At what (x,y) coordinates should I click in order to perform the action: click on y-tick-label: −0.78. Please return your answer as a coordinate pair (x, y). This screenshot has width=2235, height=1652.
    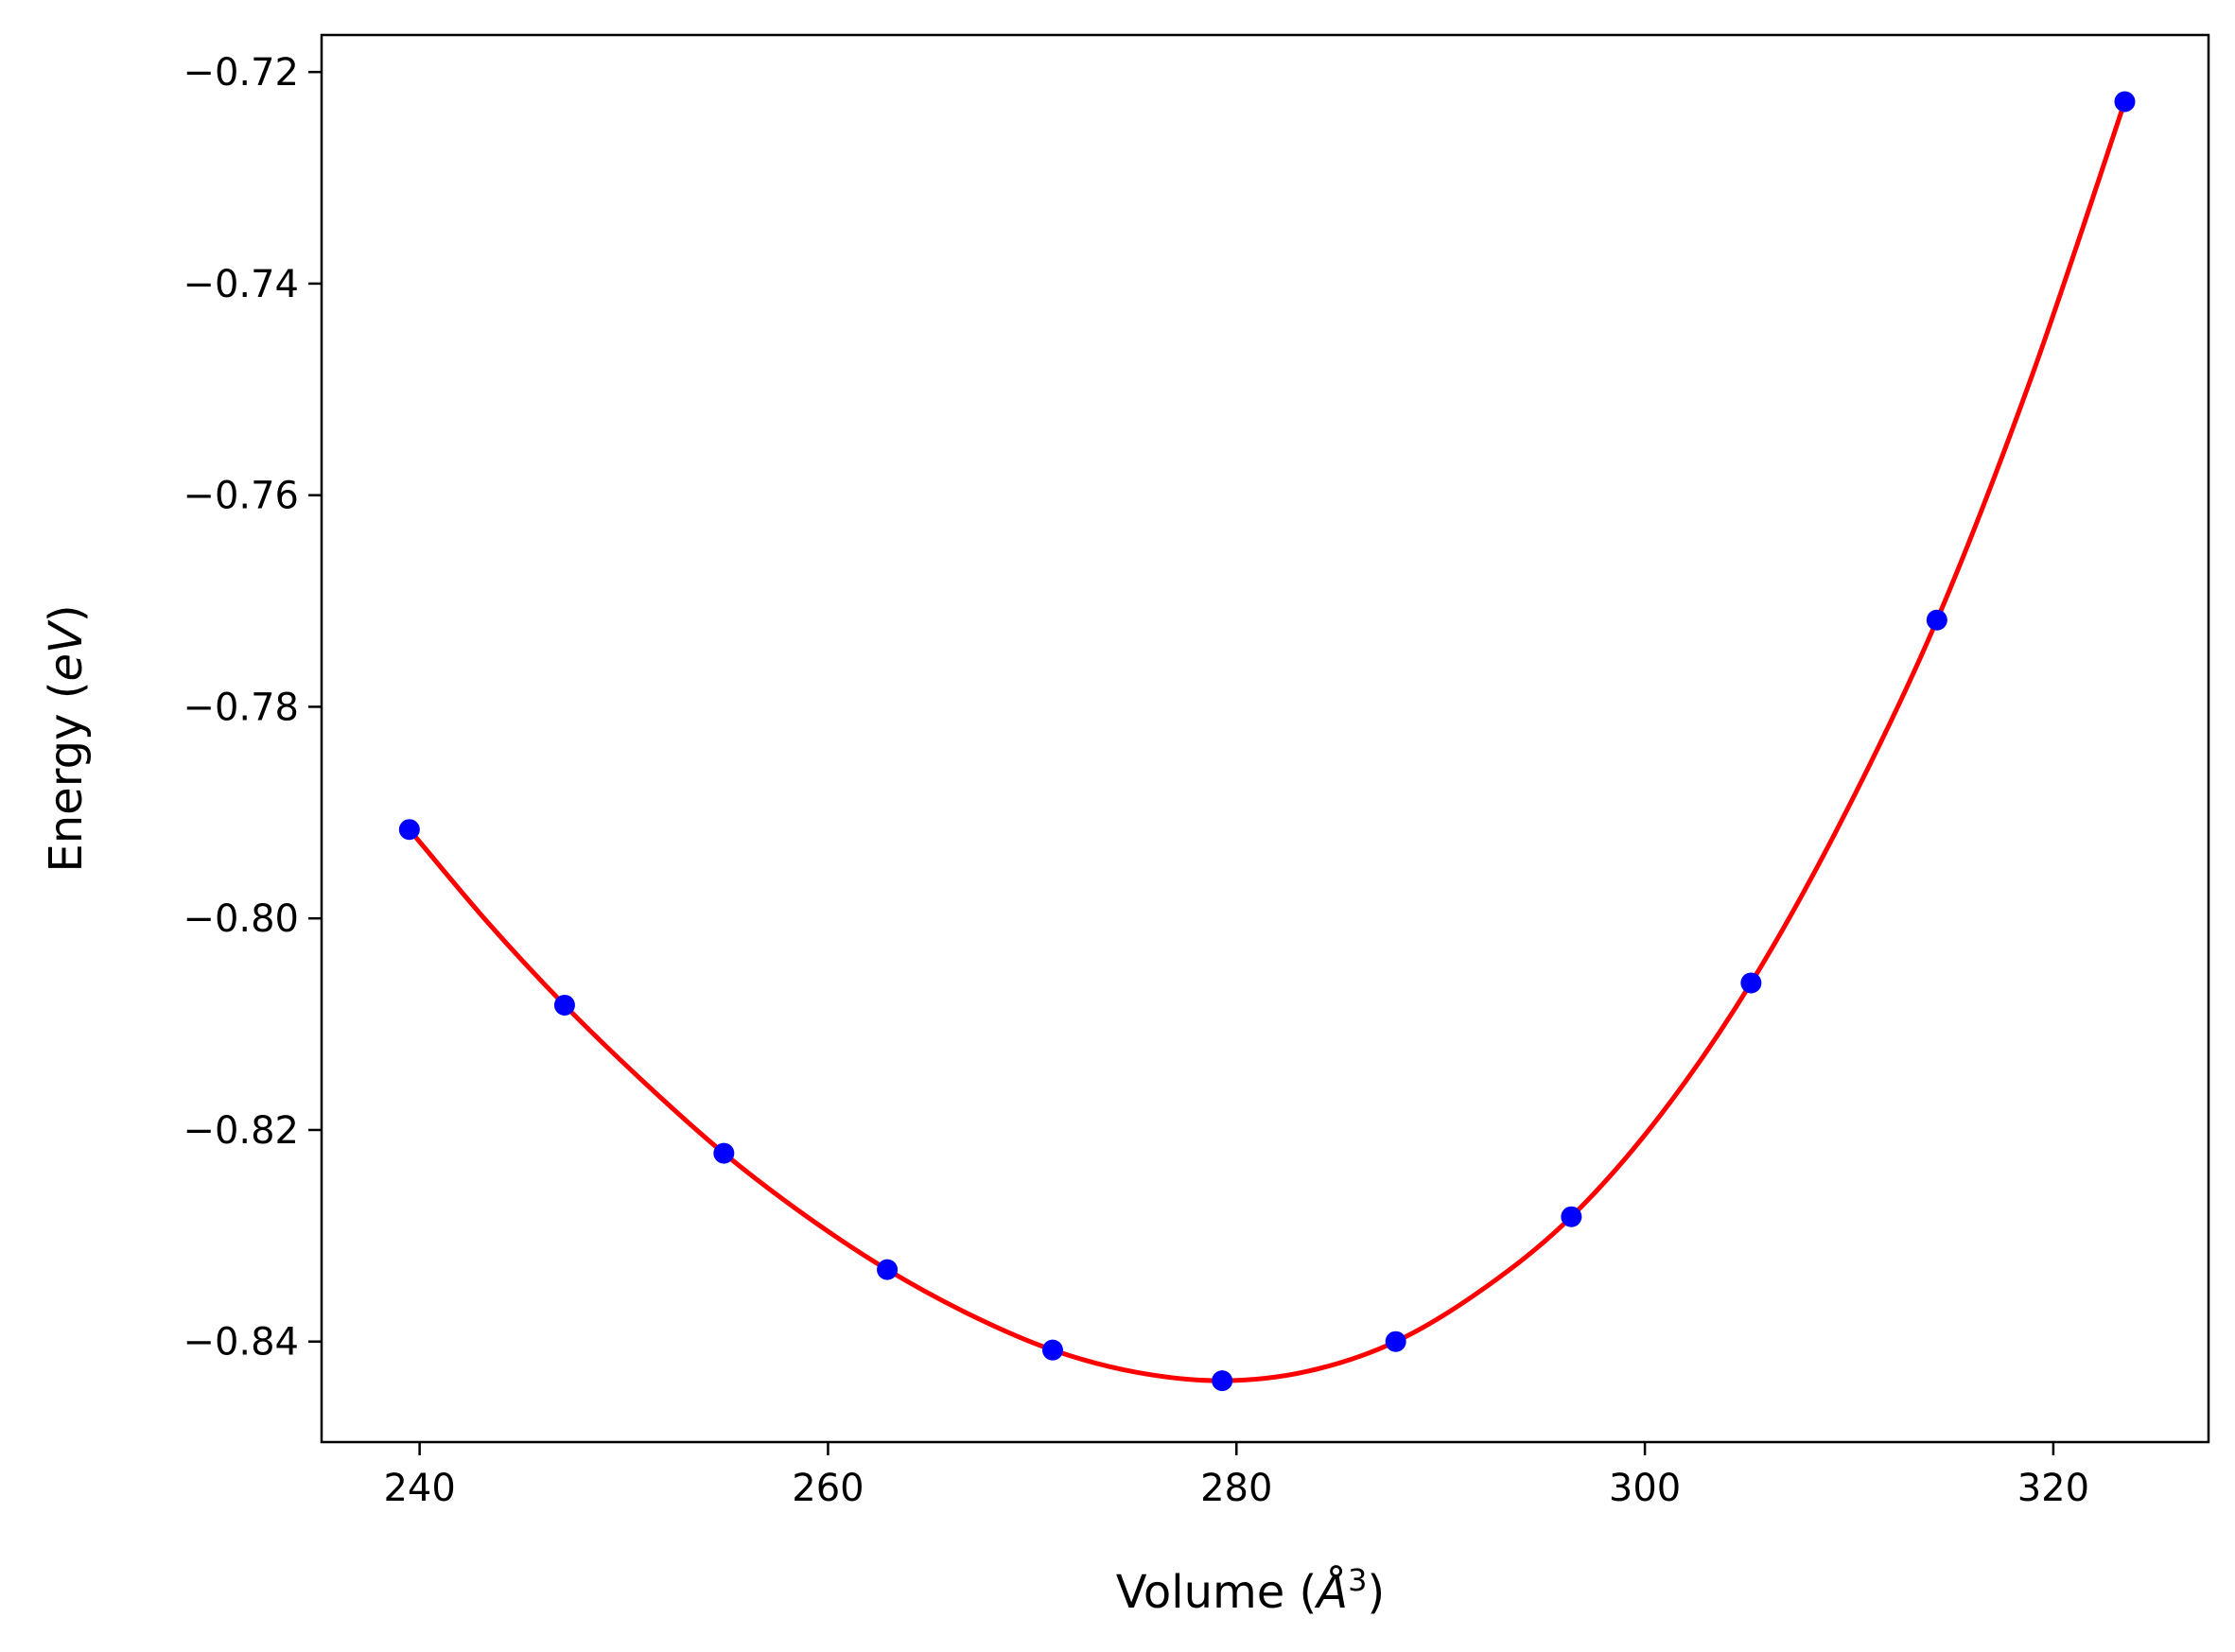
    Looking at the image, I should click on (241, 708).